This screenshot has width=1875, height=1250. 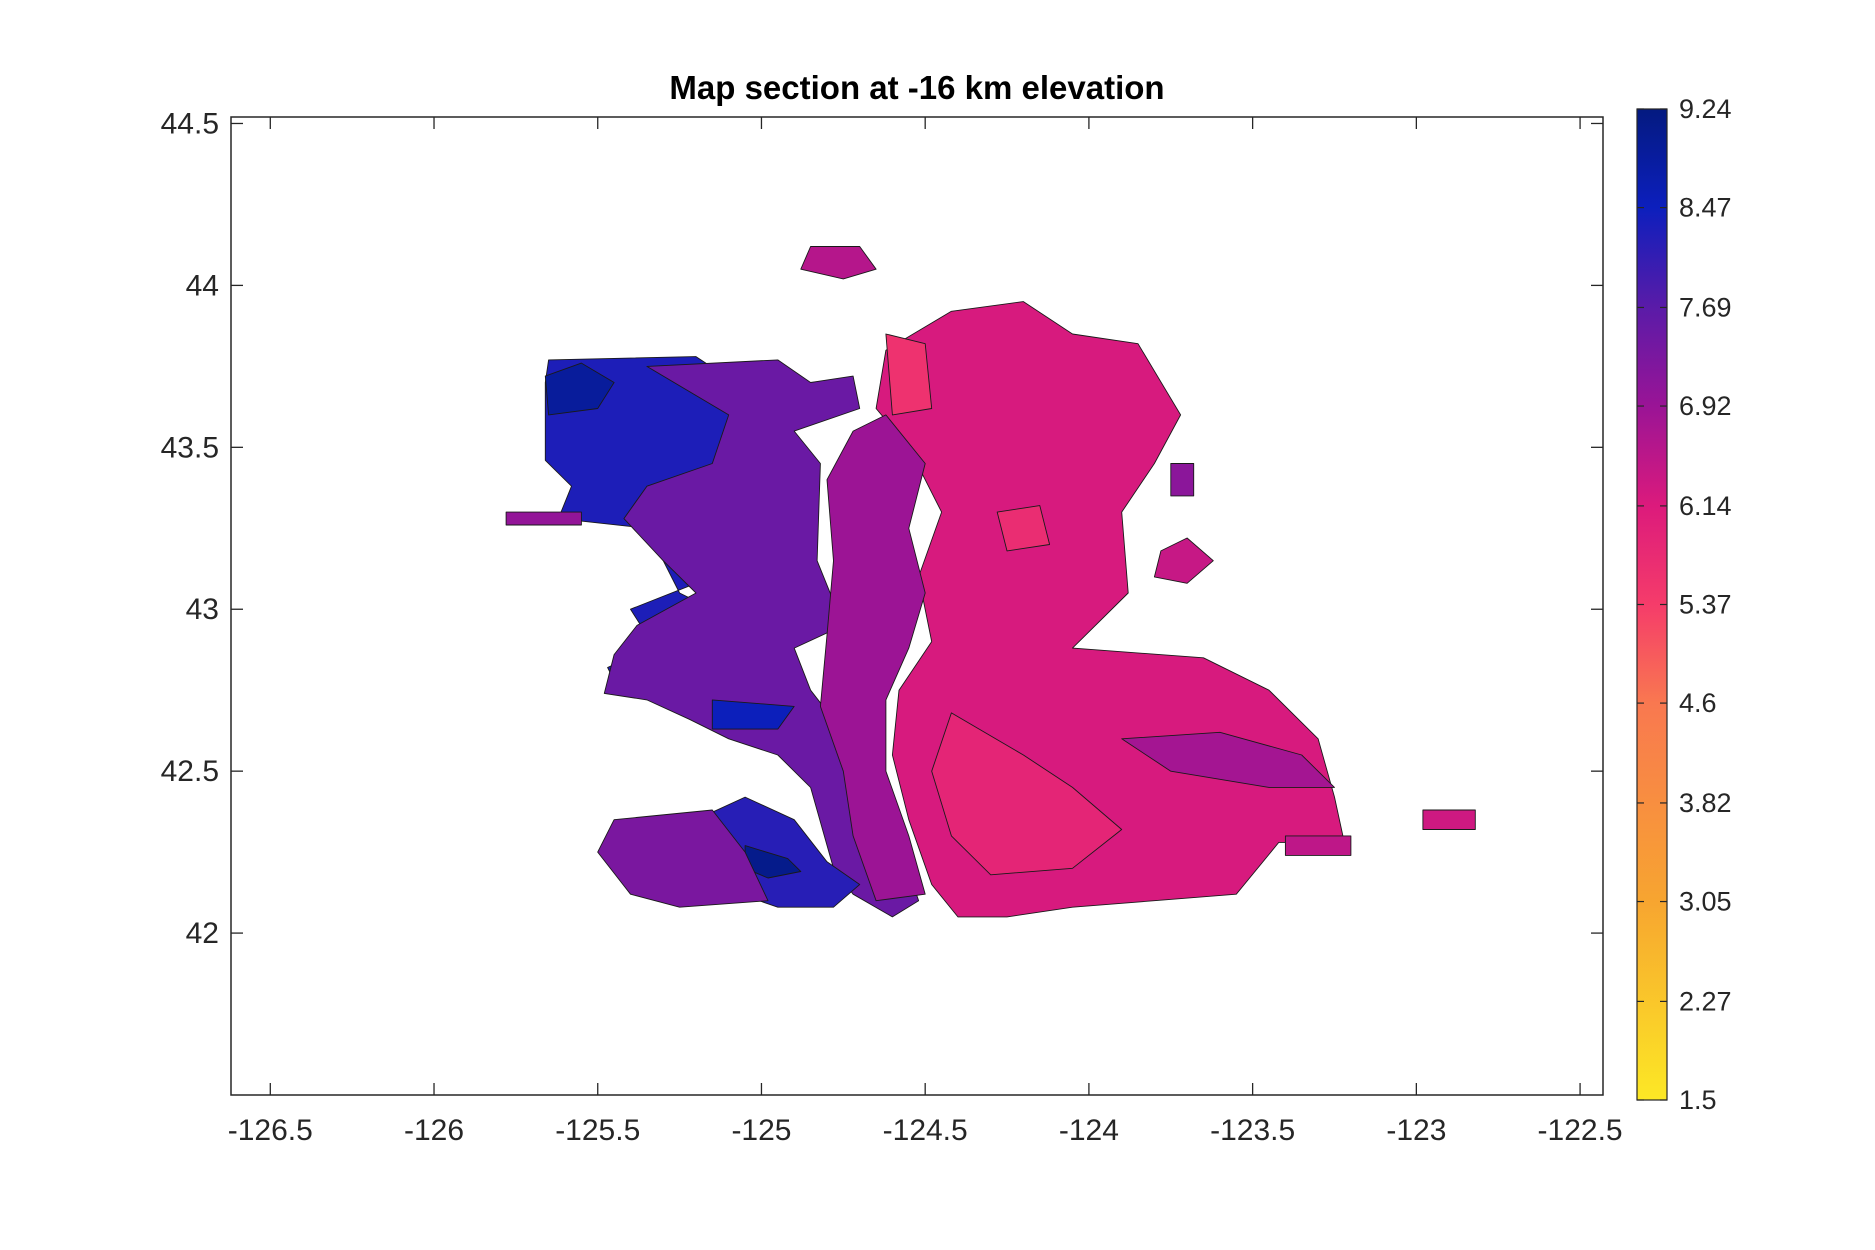 What do you see at coordinates (1705, 208) in the screenshot?
I see `colorbar-tick-label: 8.47` at bounding box center [1705, 208].